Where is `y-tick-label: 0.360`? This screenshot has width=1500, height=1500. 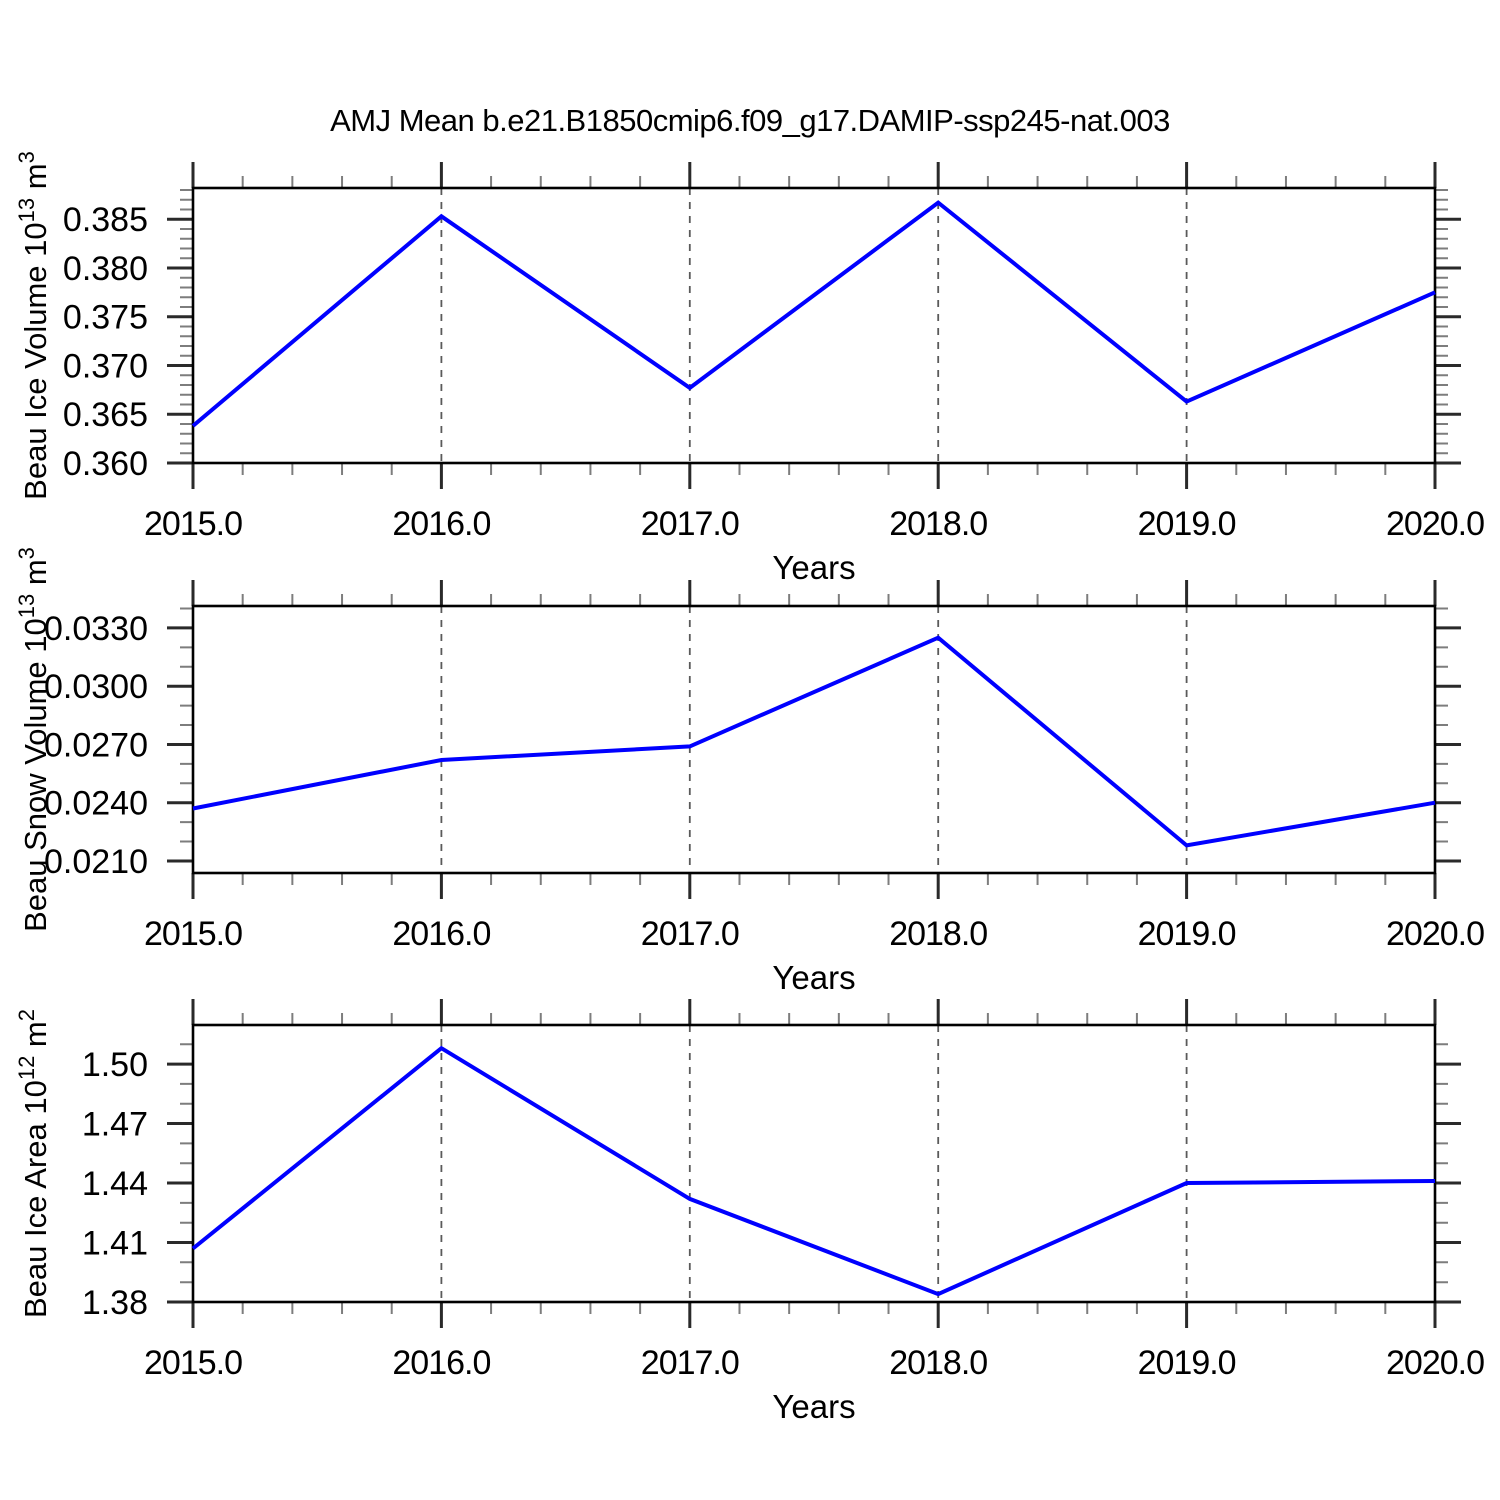
y-tick-label: 0.360 is located at coordinates (105, 464).